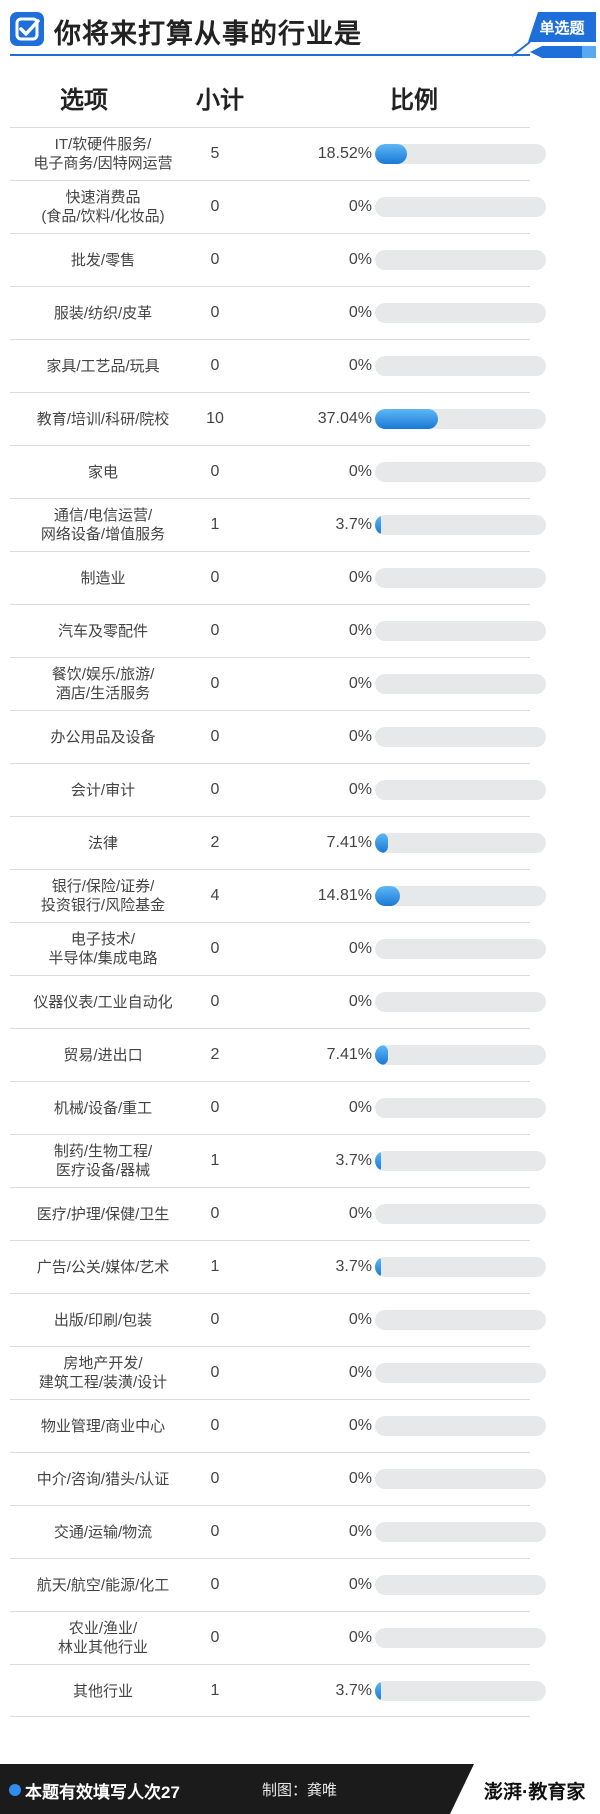  Describe the element at coordinates (215, 153) in the screenshot. I see `option-count: 5` at that location.